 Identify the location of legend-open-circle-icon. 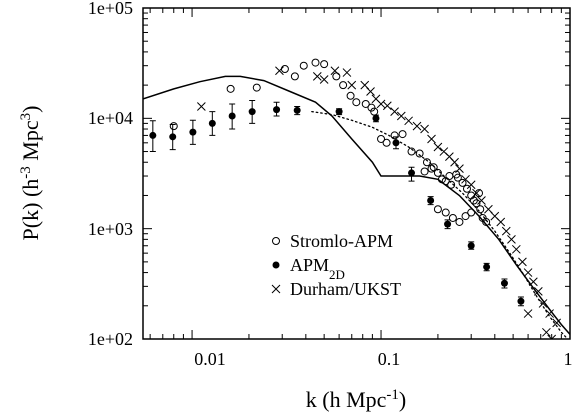
(276, 241).